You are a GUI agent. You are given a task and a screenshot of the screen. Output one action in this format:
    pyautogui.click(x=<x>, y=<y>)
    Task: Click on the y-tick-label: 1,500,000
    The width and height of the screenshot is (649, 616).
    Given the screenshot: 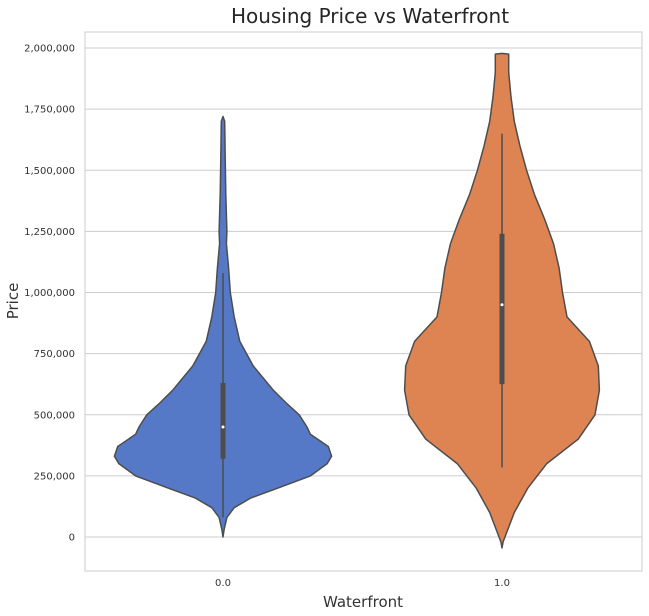 What is the action you would take?
    pyautogui.click(x=49, y=171)
    